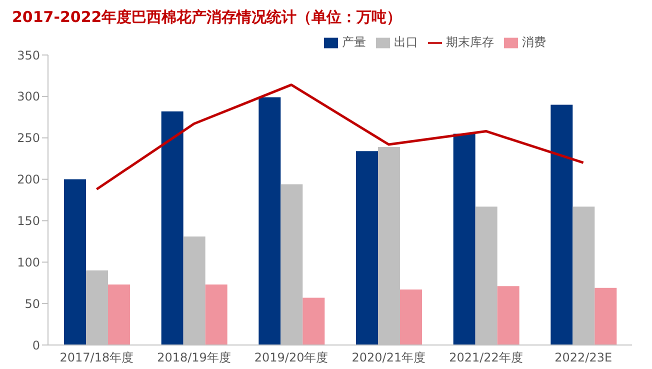  What do you see at coordinates (354, 42) in the screenshot?
I see `legend-label: 产量` at bounding box center [354, 42].